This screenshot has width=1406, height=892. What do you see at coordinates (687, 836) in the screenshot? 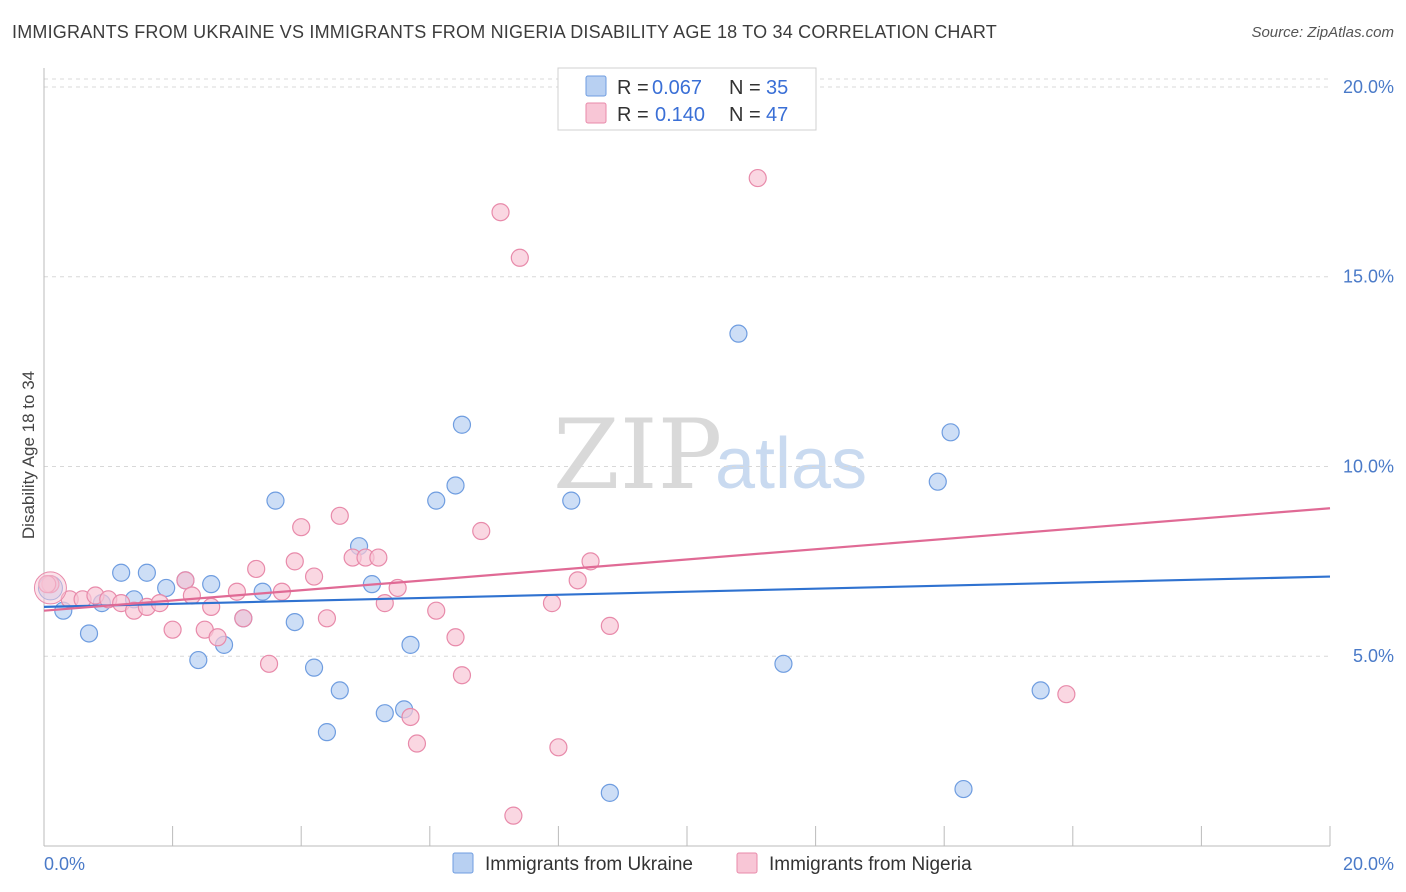
I see `x-tick-marks` at bounding box center [687, 836].